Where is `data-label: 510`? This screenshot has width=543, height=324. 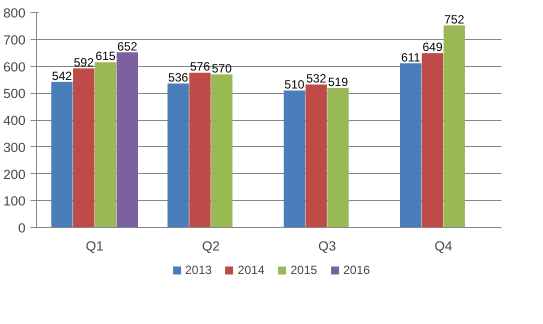 data-label: 510 is located at coordinates (294, 84).